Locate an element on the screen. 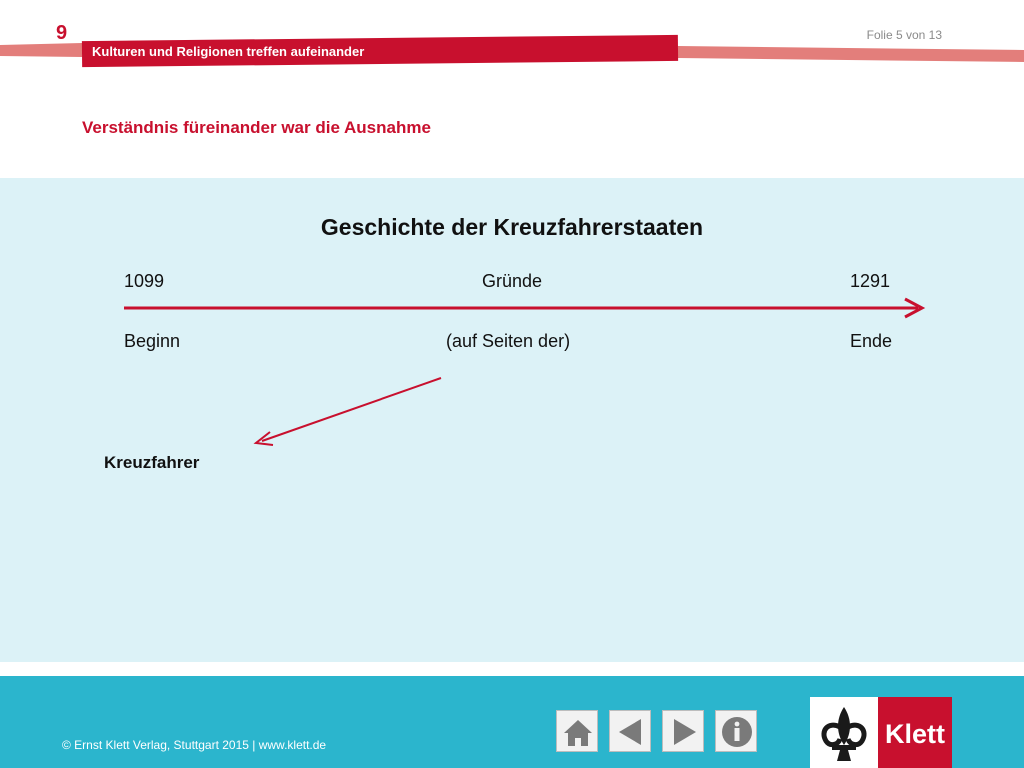  info-button is located at coordinates (736, 731).